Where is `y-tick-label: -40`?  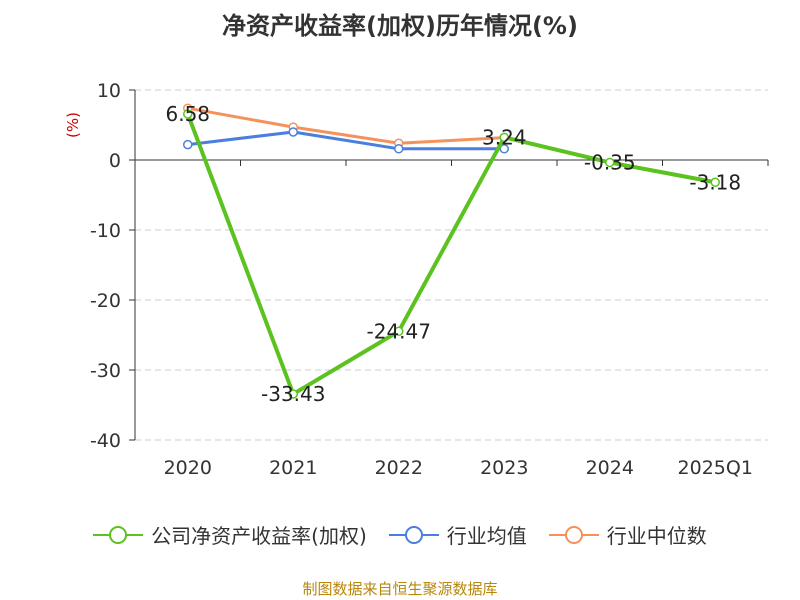 y-tick-label: -40 is located at coordinates (105, 441).